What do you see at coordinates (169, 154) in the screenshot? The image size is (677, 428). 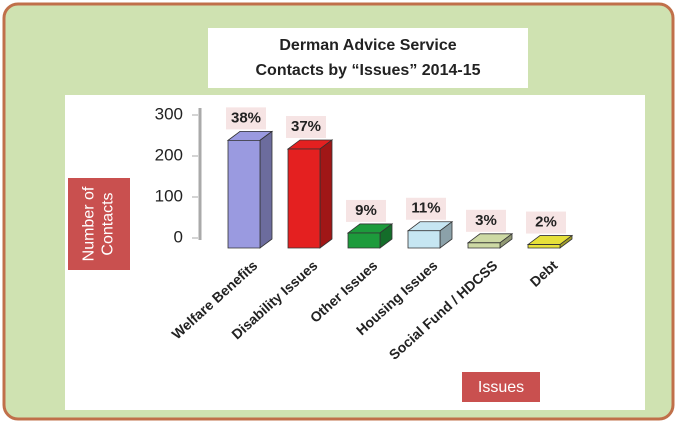 I see `y-tick-label: 200` at bounding box center [169, 154].